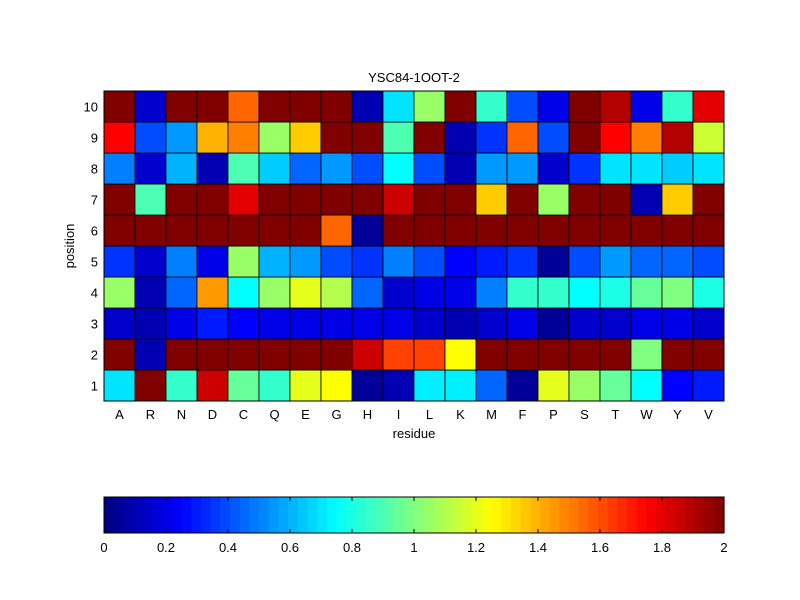  Describe the element at coordinates (677, 414) in the screenshot. I see `x-tick-label: Y` at that location.